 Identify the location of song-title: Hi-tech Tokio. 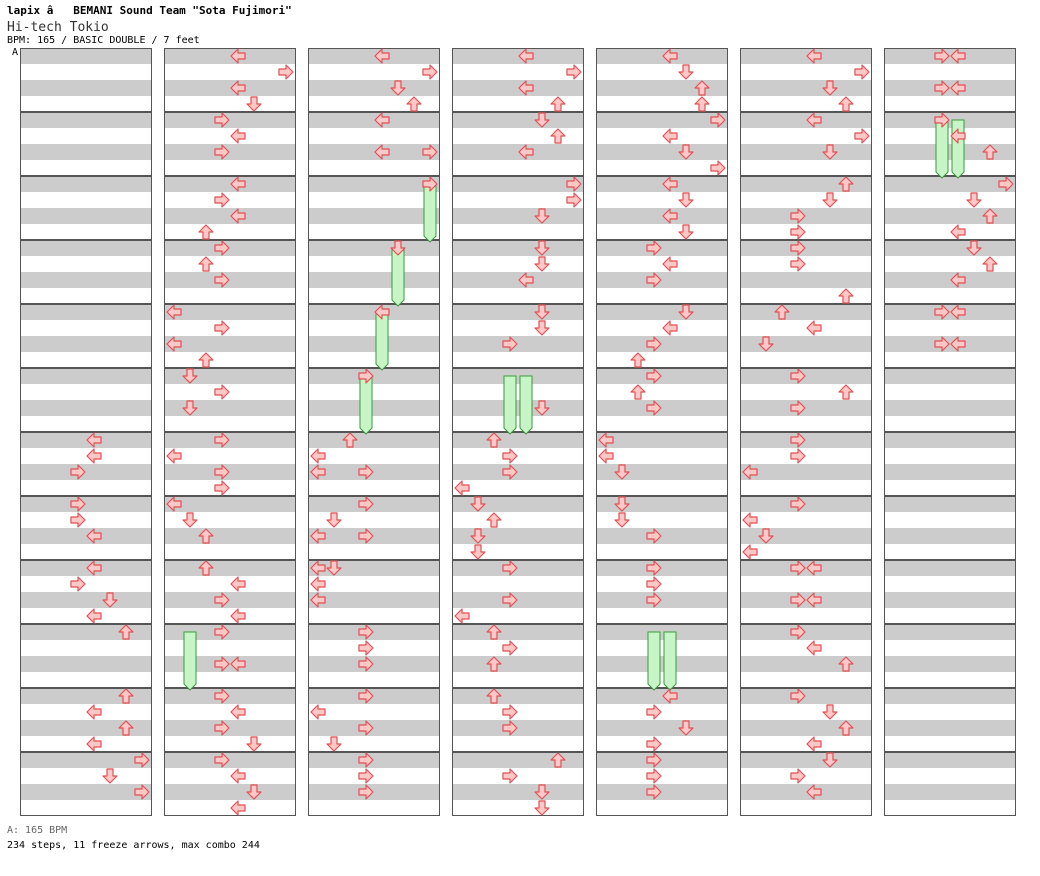
(58, 27).